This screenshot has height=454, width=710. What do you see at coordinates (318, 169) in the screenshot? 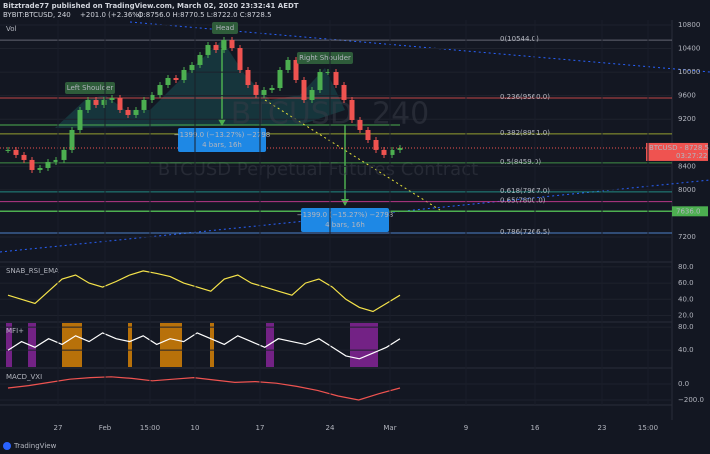
I see `watermark: BTCUSD Perpetual Futures Contract` at bounding box center [318, 169].